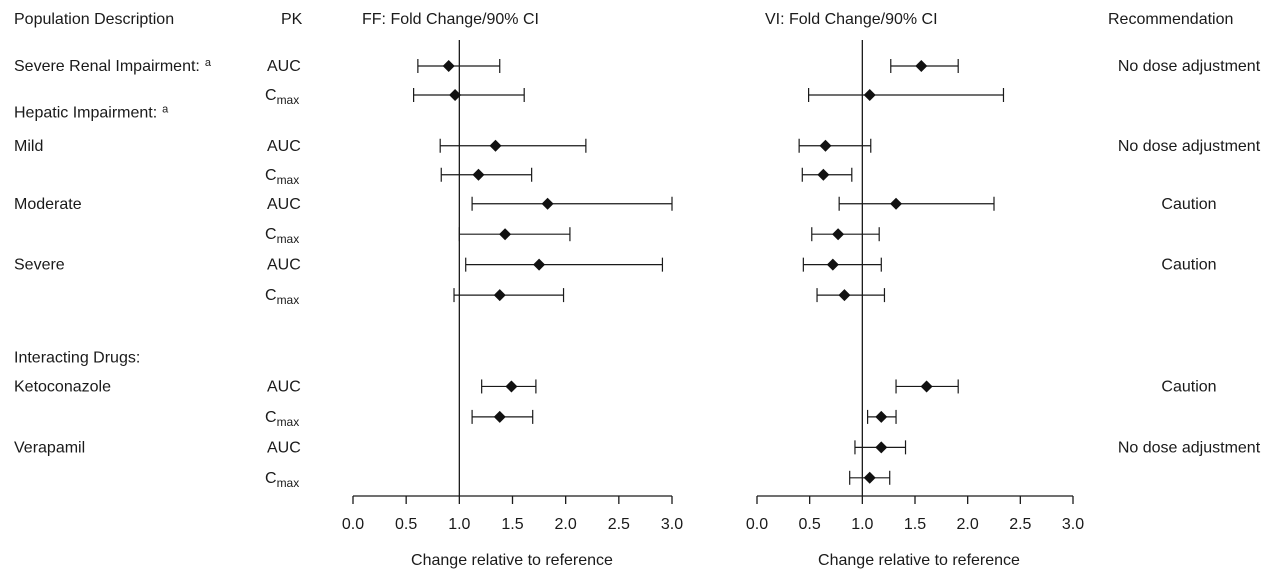 The width and height of the screenshot is (1283, 571). I want to click on header-vi-title: VI: Fold Change/90% CI, so click(851, 19).